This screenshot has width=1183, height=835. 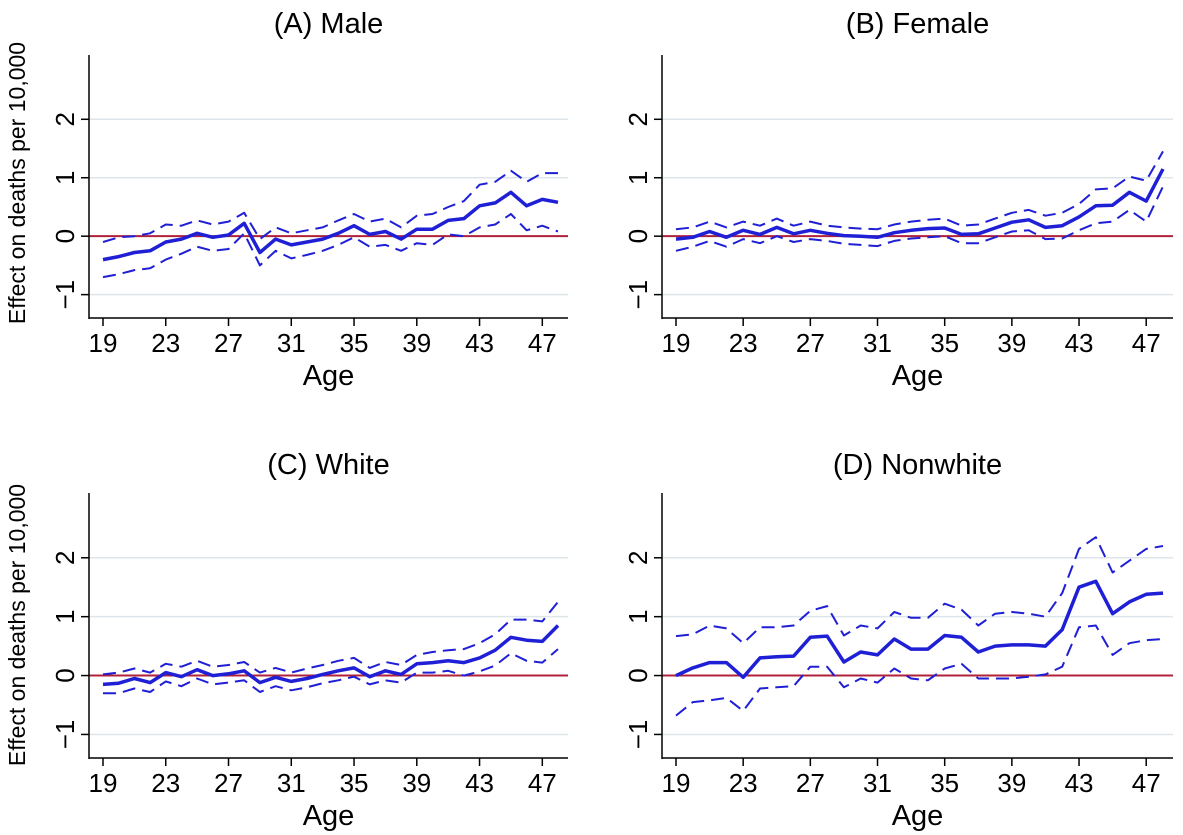 I want to click on series-lower-male, so click(x=330, y=246).